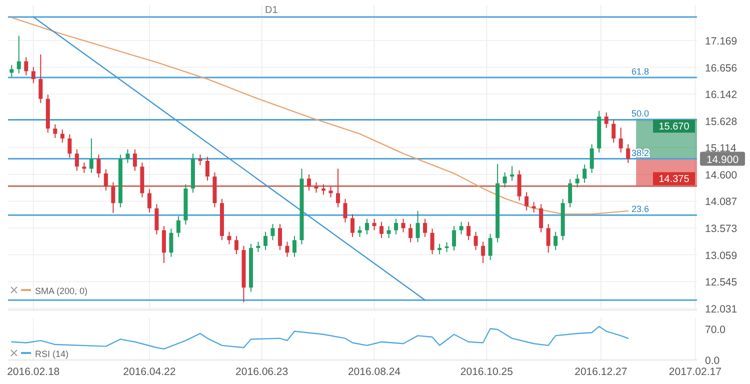  What do you see at coordinates (712, 361) in the screenshot?
I see `y-tick-label: 0.0` at bounding box center [712, 361].